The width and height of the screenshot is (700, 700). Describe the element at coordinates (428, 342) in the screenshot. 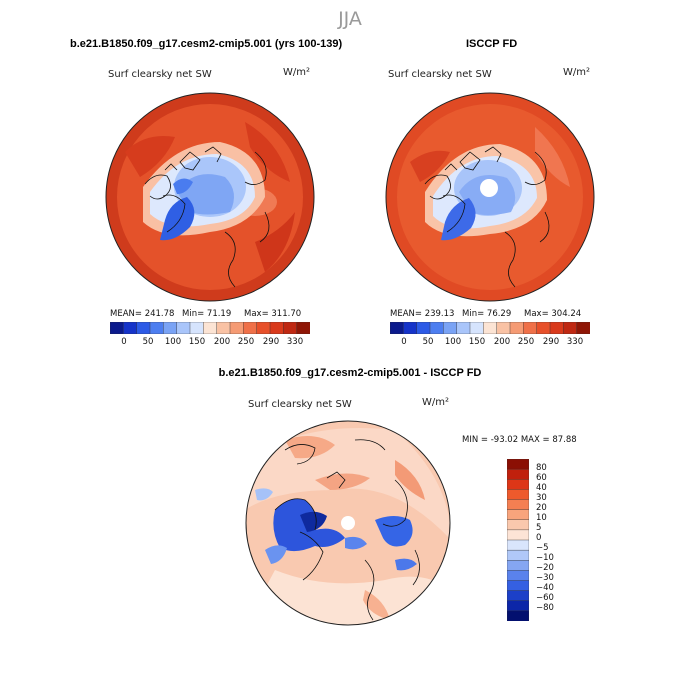

I see `right-tick-1: 50` at that location.